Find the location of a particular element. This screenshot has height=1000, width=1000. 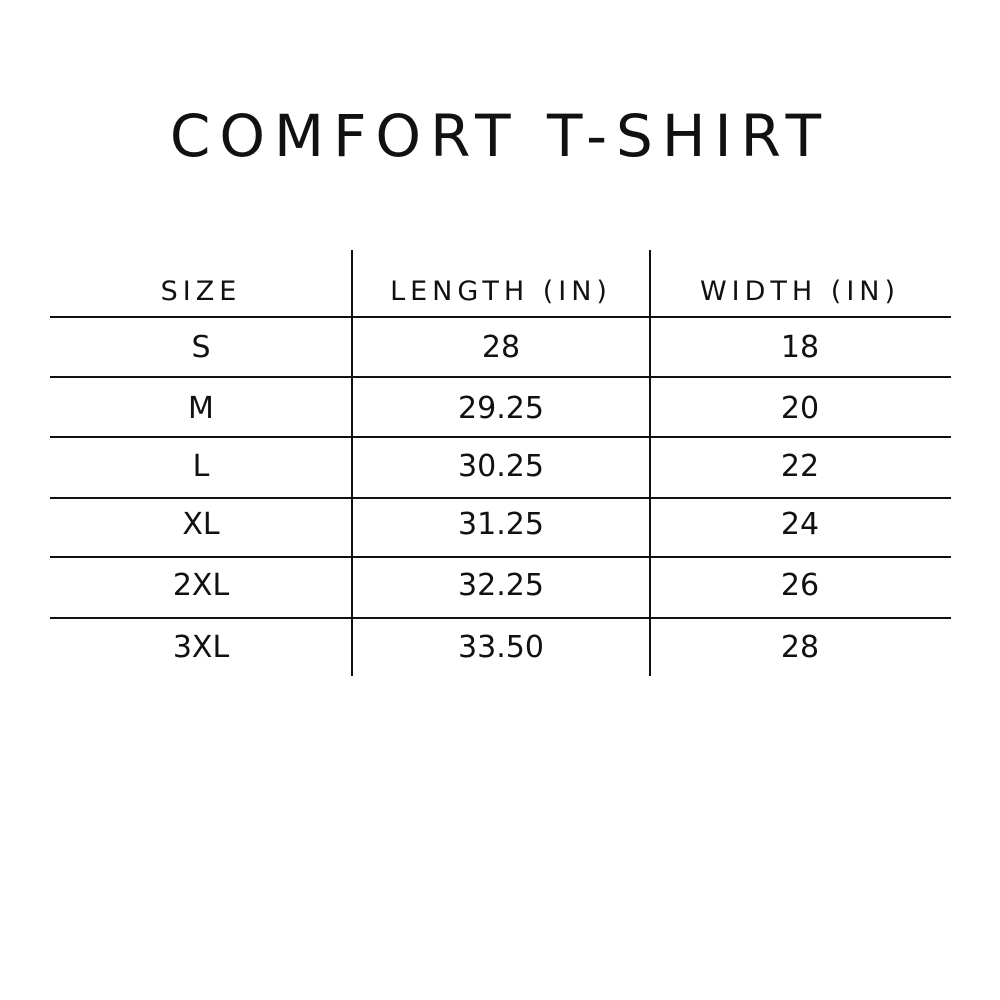

table-cell: S is located at coordinates (201, 347).